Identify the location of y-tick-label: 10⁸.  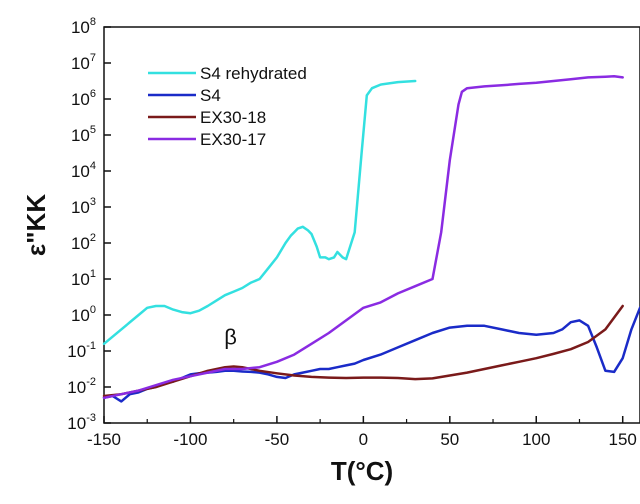
(83, 26).